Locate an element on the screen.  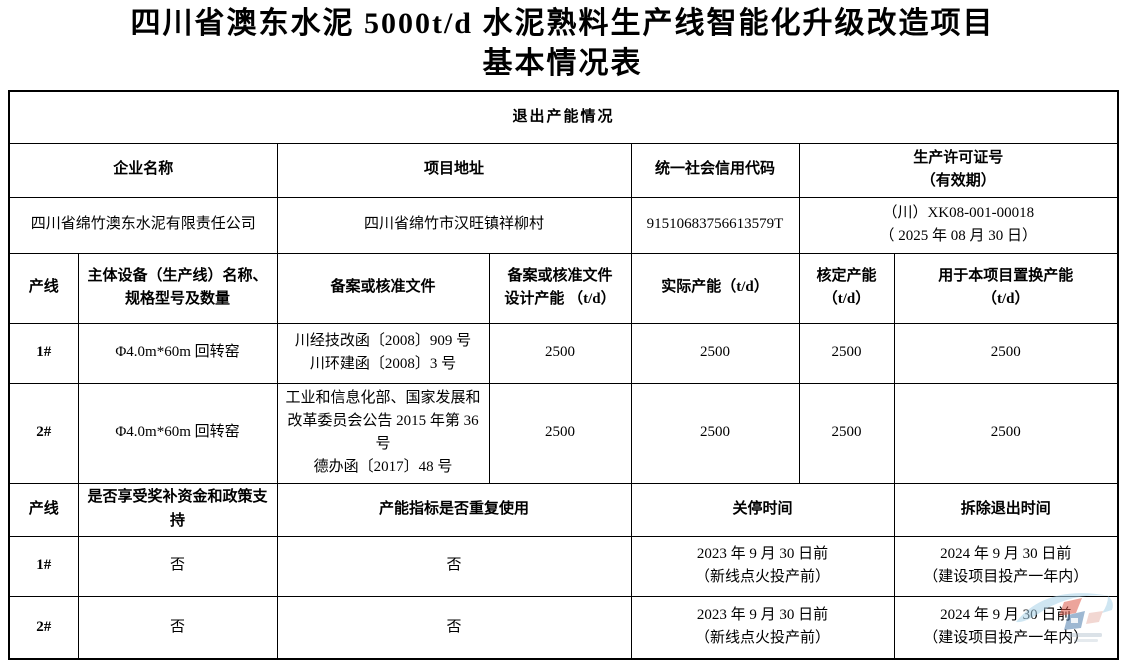
credit-code-value: 91510683756613579T is located at coordinates (715, 225).